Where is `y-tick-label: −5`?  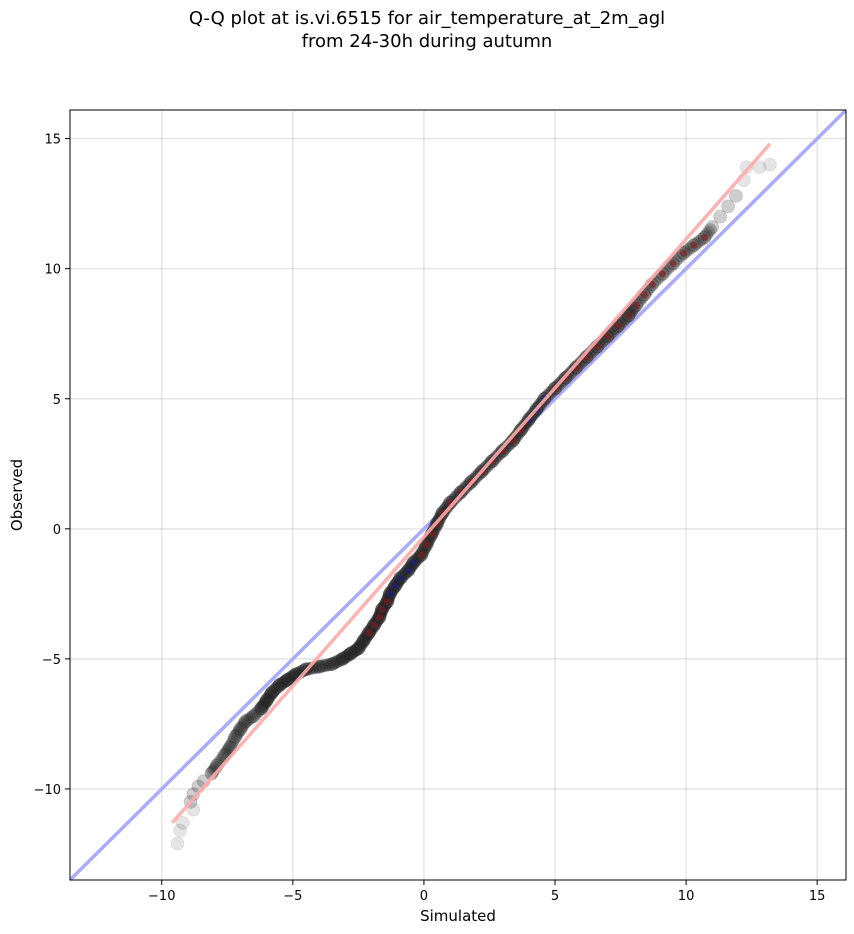
y-tick-label: −5 is located at coordinates (51, 660).